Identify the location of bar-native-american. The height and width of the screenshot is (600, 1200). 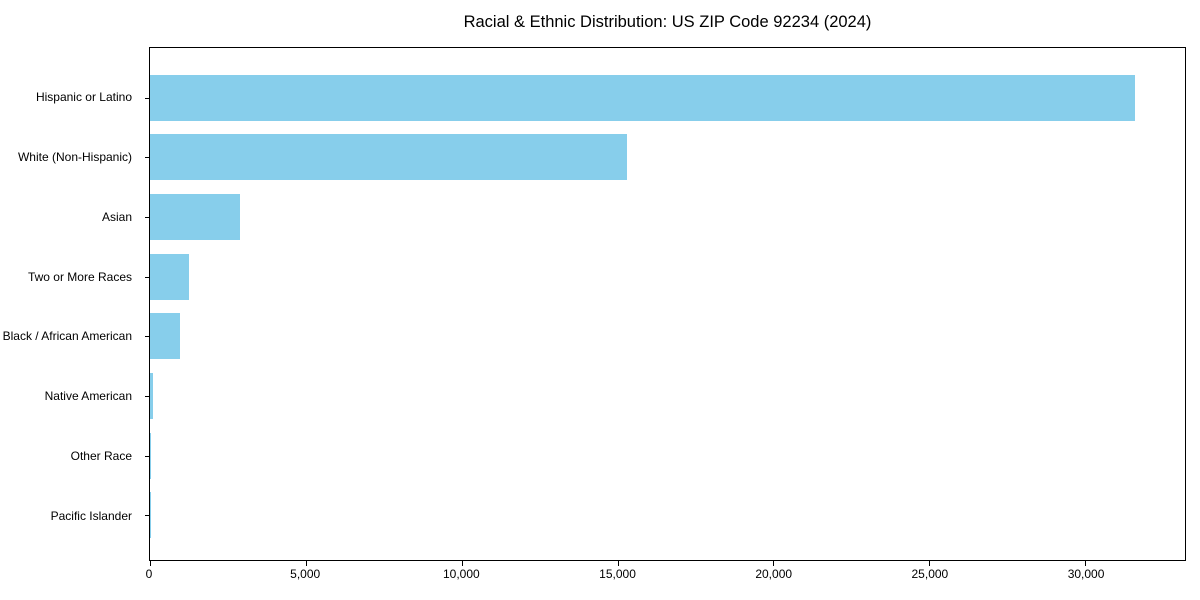
(152, 395).